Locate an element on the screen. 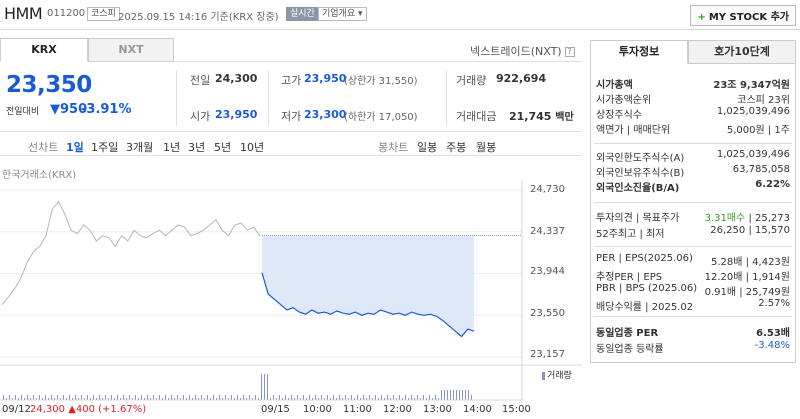  invest-row-label: PER | EPS(2025.06) is located at coordinates (644, 258).